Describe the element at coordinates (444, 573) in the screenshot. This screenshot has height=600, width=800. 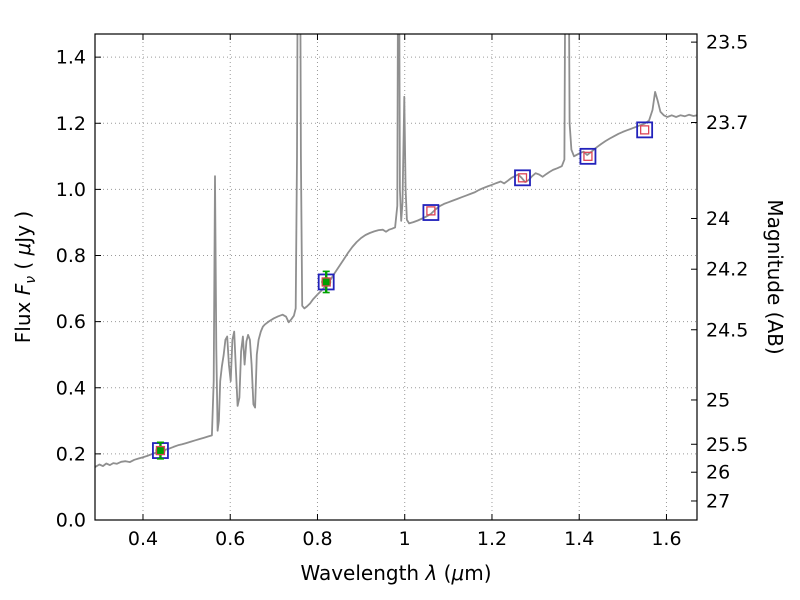
I see `x-axis-label-paren: (` at that location.